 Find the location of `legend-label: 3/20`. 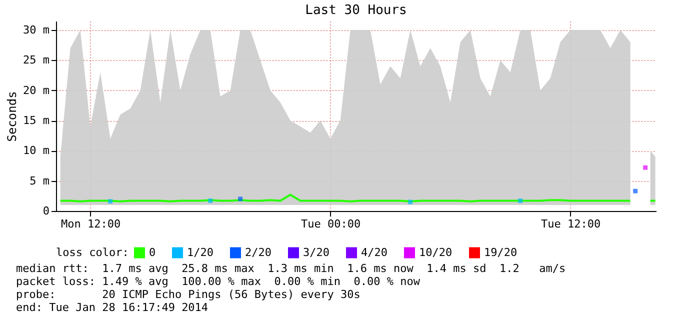

legend-label: 3/20 is located at coordinates (316, 252).